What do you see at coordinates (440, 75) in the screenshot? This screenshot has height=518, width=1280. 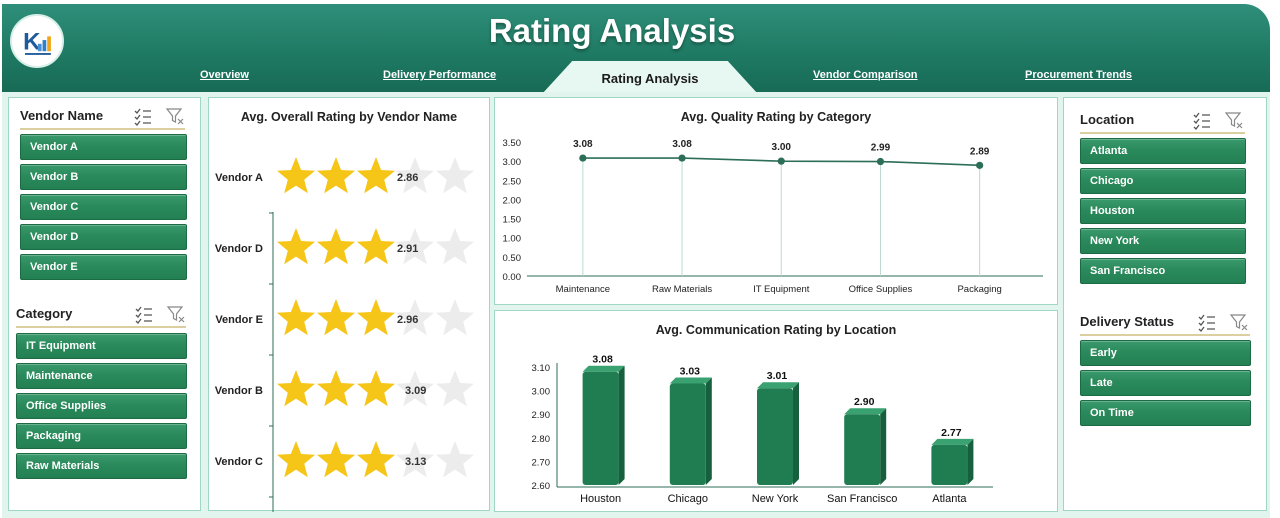 I see `tab-delivery-performance: Delivery Performance` at bounding box center [440, 75].